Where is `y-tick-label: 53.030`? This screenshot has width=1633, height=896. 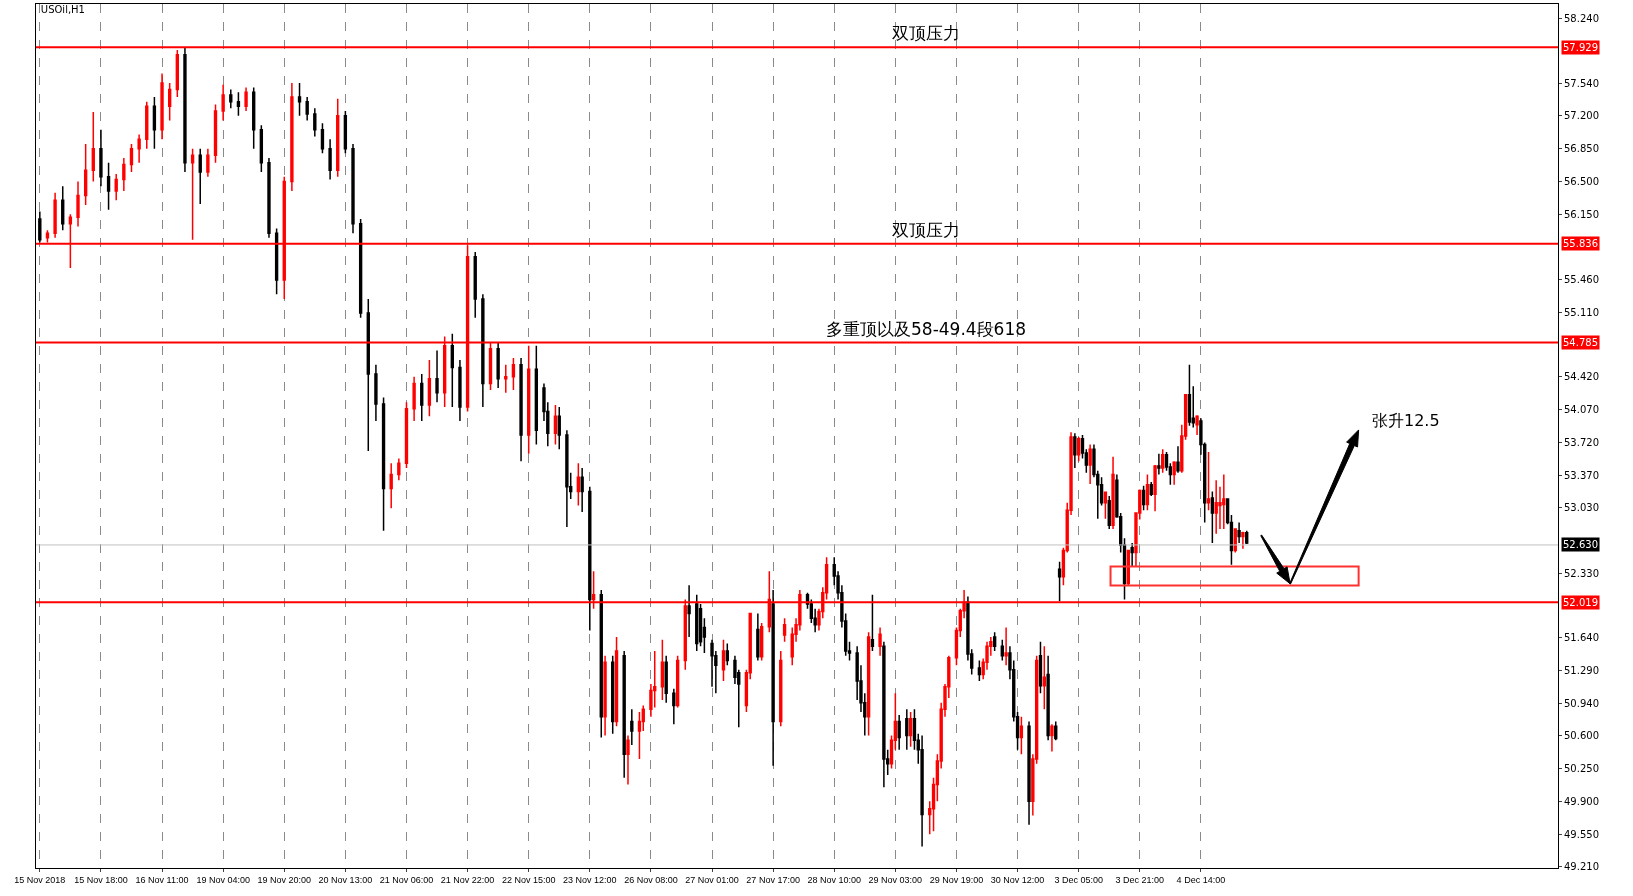 y-tick-label: 53.030 is located at coordinates (1581, 507).